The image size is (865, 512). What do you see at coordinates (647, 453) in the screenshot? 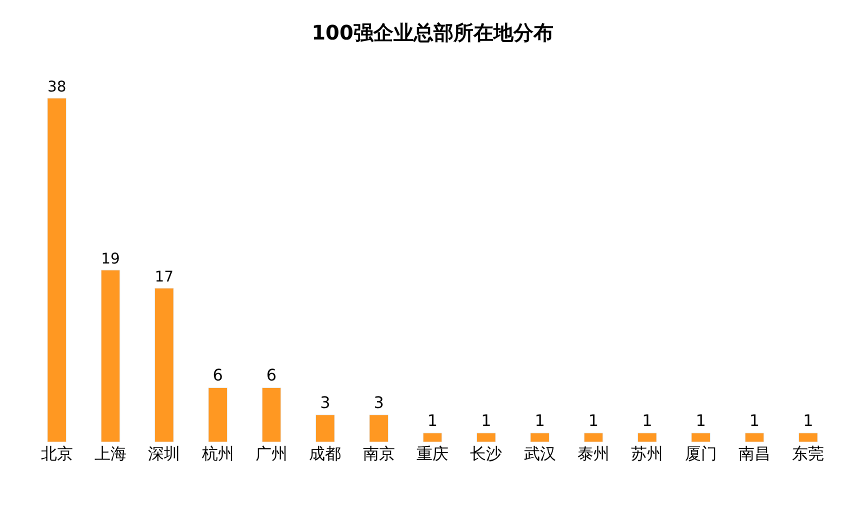
I see `x-tick-label: 苏州` at bounding box center [647, 453].